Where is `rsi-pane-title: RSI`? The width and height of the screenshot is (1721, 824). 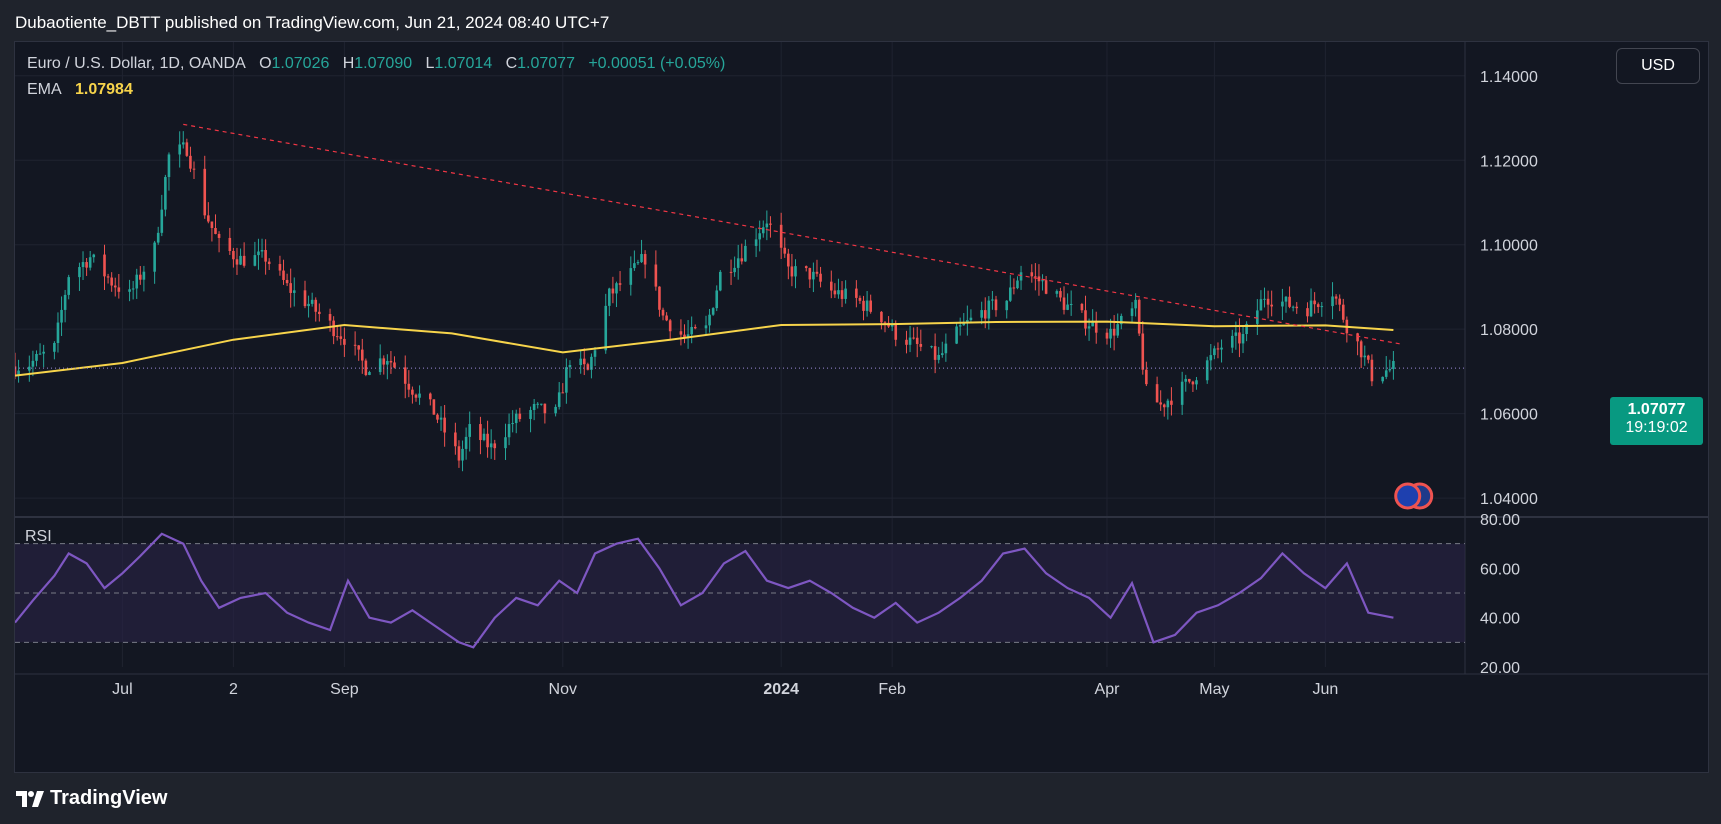 rsi-pane-title: RSI is located at coordinates (38, 536).